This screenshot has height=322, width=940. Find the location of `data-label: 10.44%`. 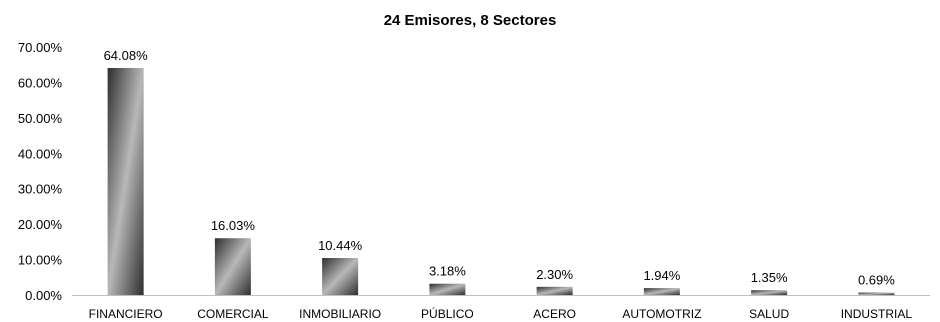

data-label: 10.44% is located at coordinates (340, 245).